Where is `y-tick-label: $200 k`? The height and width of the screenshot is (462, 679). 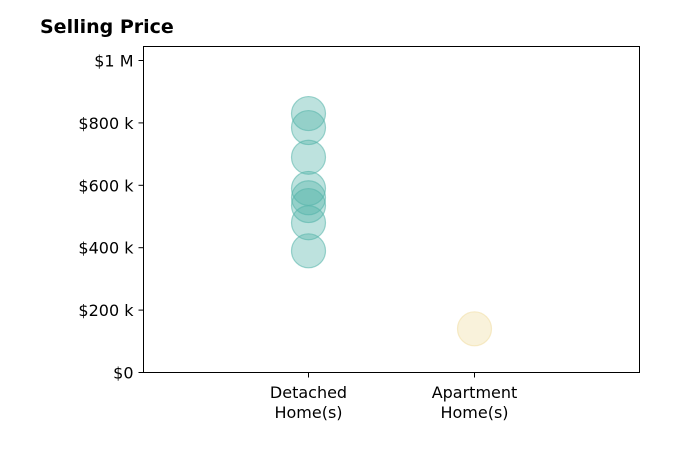 y-tick-label: $200 k is located at coordinates (106, 310).